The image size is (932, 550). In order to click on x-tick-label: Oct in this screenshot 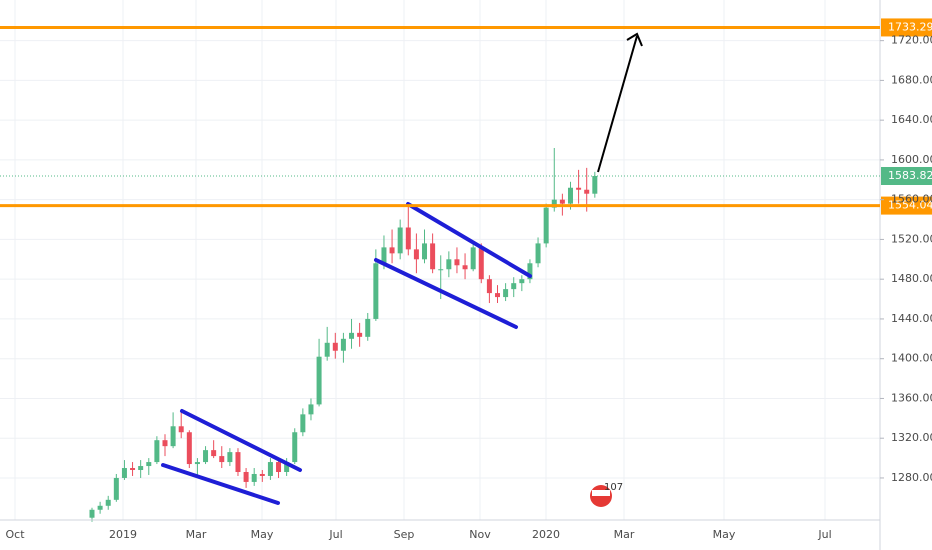, I will do `click(15, 534)`.